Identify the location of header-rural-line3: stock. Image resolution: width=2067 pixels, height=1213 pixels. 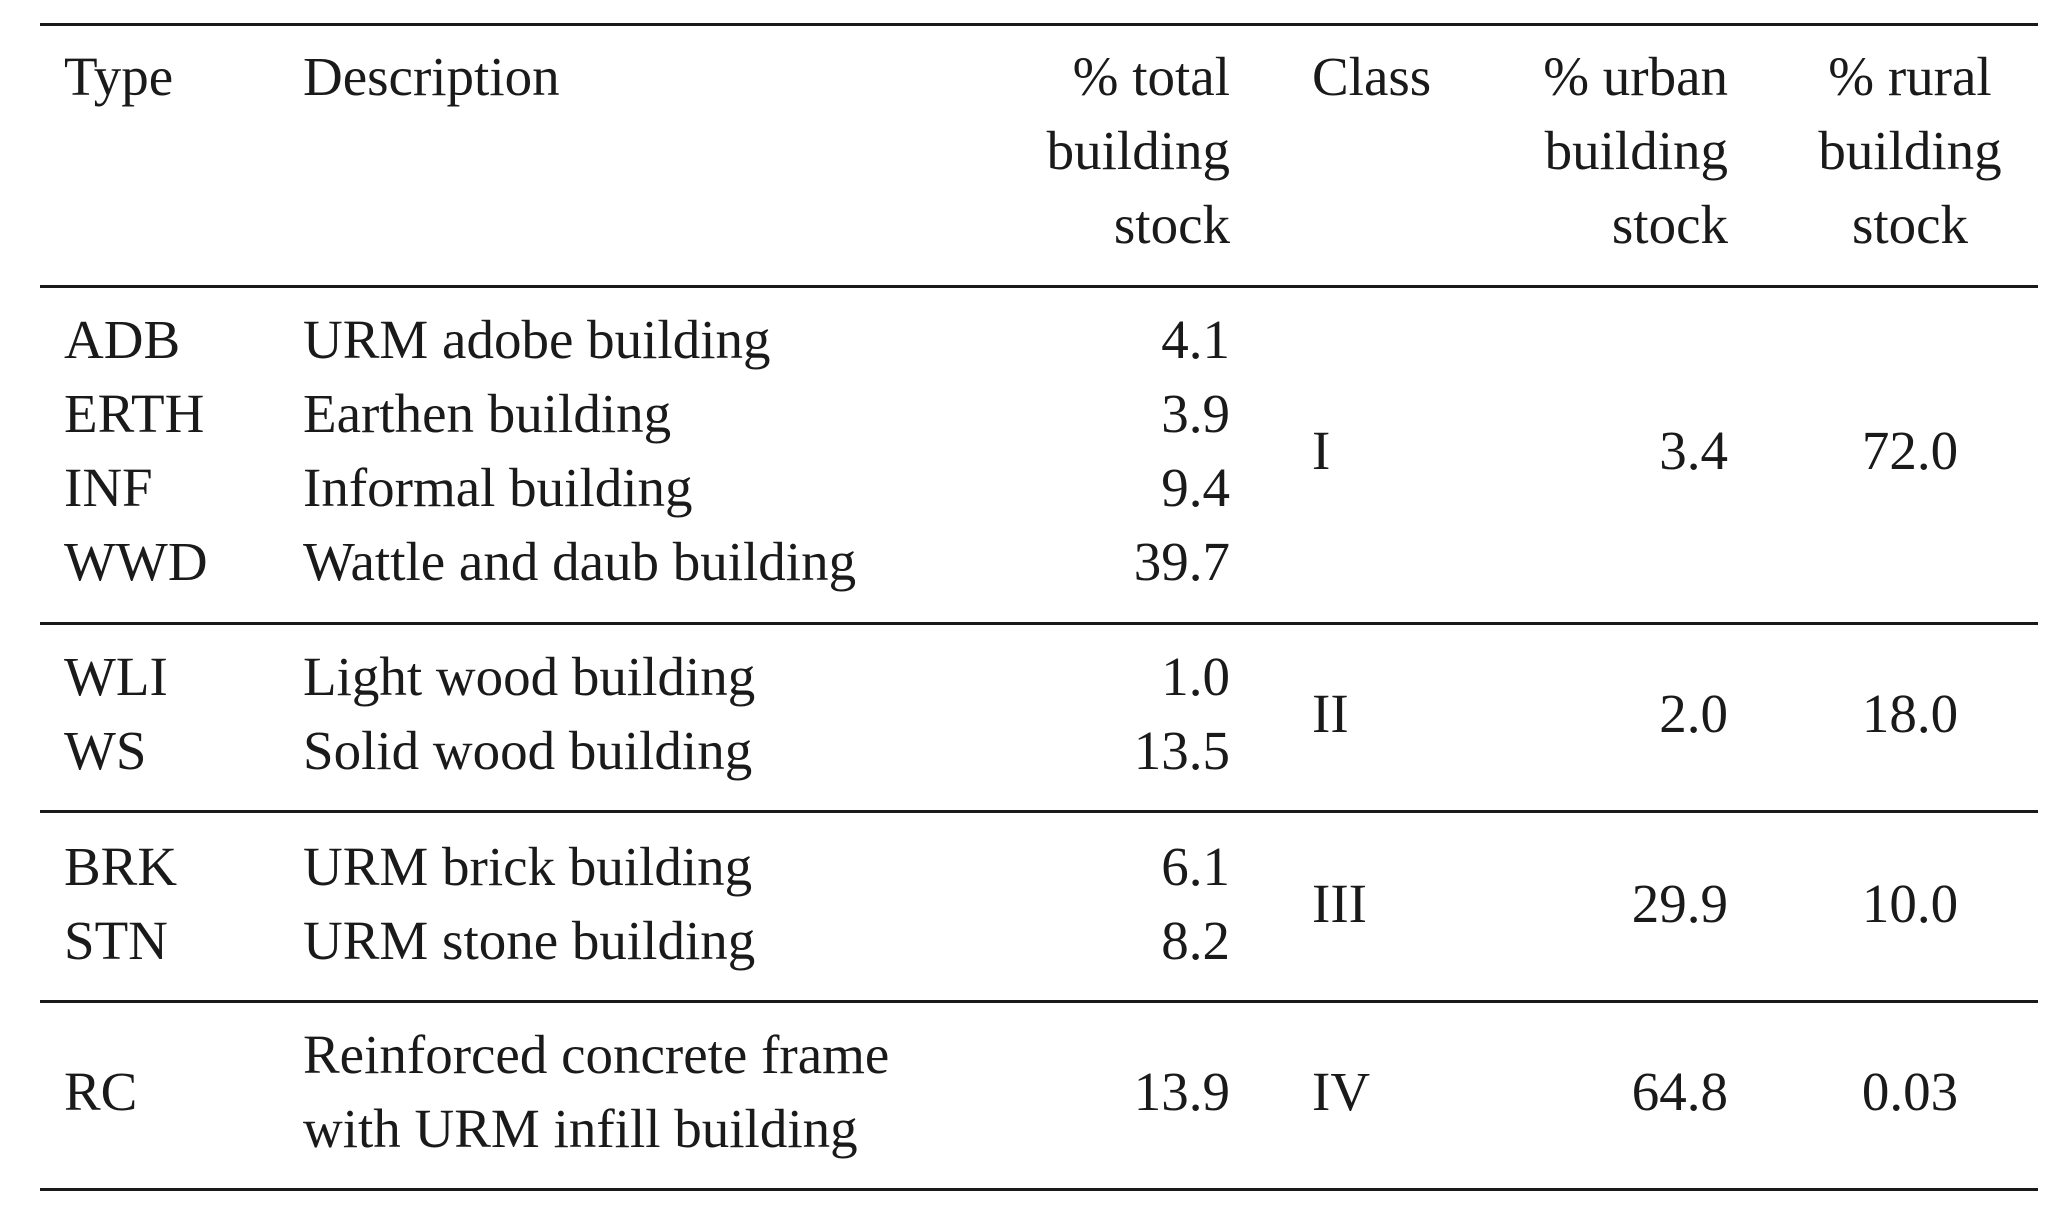
(1910, 224).